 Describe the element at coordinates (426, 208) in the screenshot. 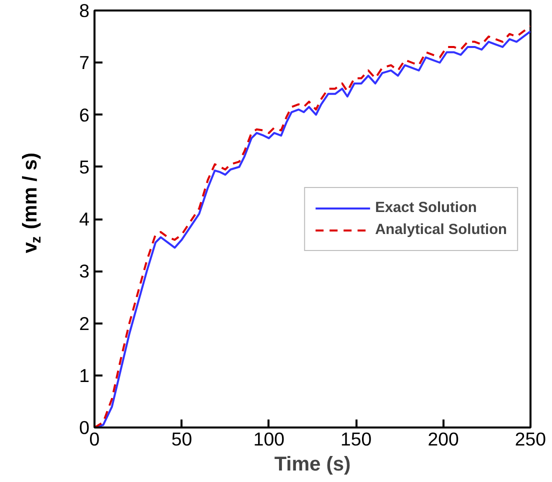

I see `legend-label: Exact Solution` at that location.